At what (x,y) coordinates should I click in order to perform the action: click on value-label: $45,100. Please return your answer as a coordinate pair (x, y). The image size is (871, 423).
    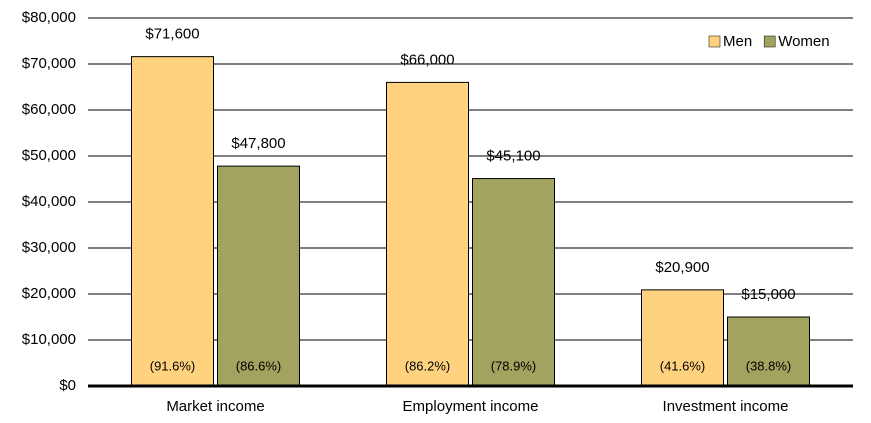
    Looking at the image, I should click on (513, 156).